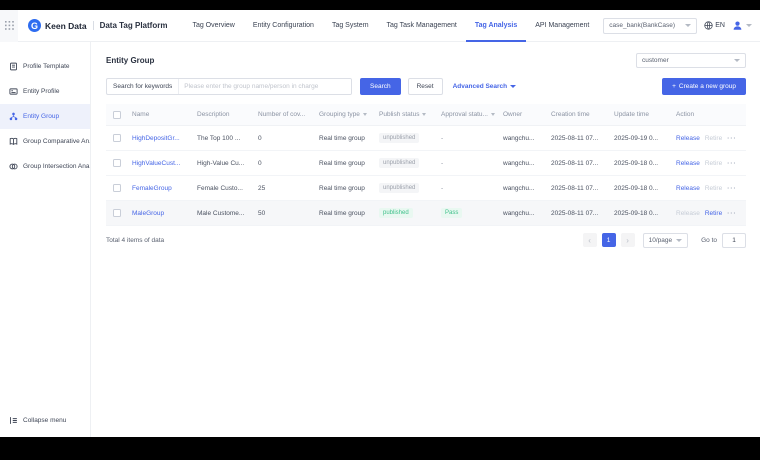  I want to click on grid-icon, so click(9, 25).